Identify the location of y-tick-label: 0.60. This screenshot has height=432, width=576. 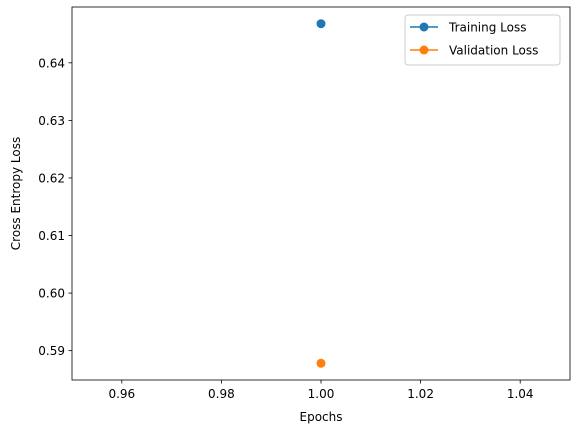
(51, 294).